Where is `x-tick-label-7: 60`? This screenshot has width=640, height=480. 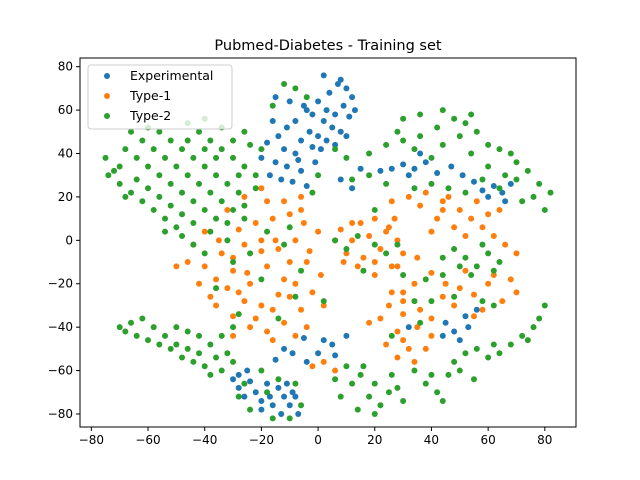 x-tick-label-7: 60 is located at coordinates (487, 440).